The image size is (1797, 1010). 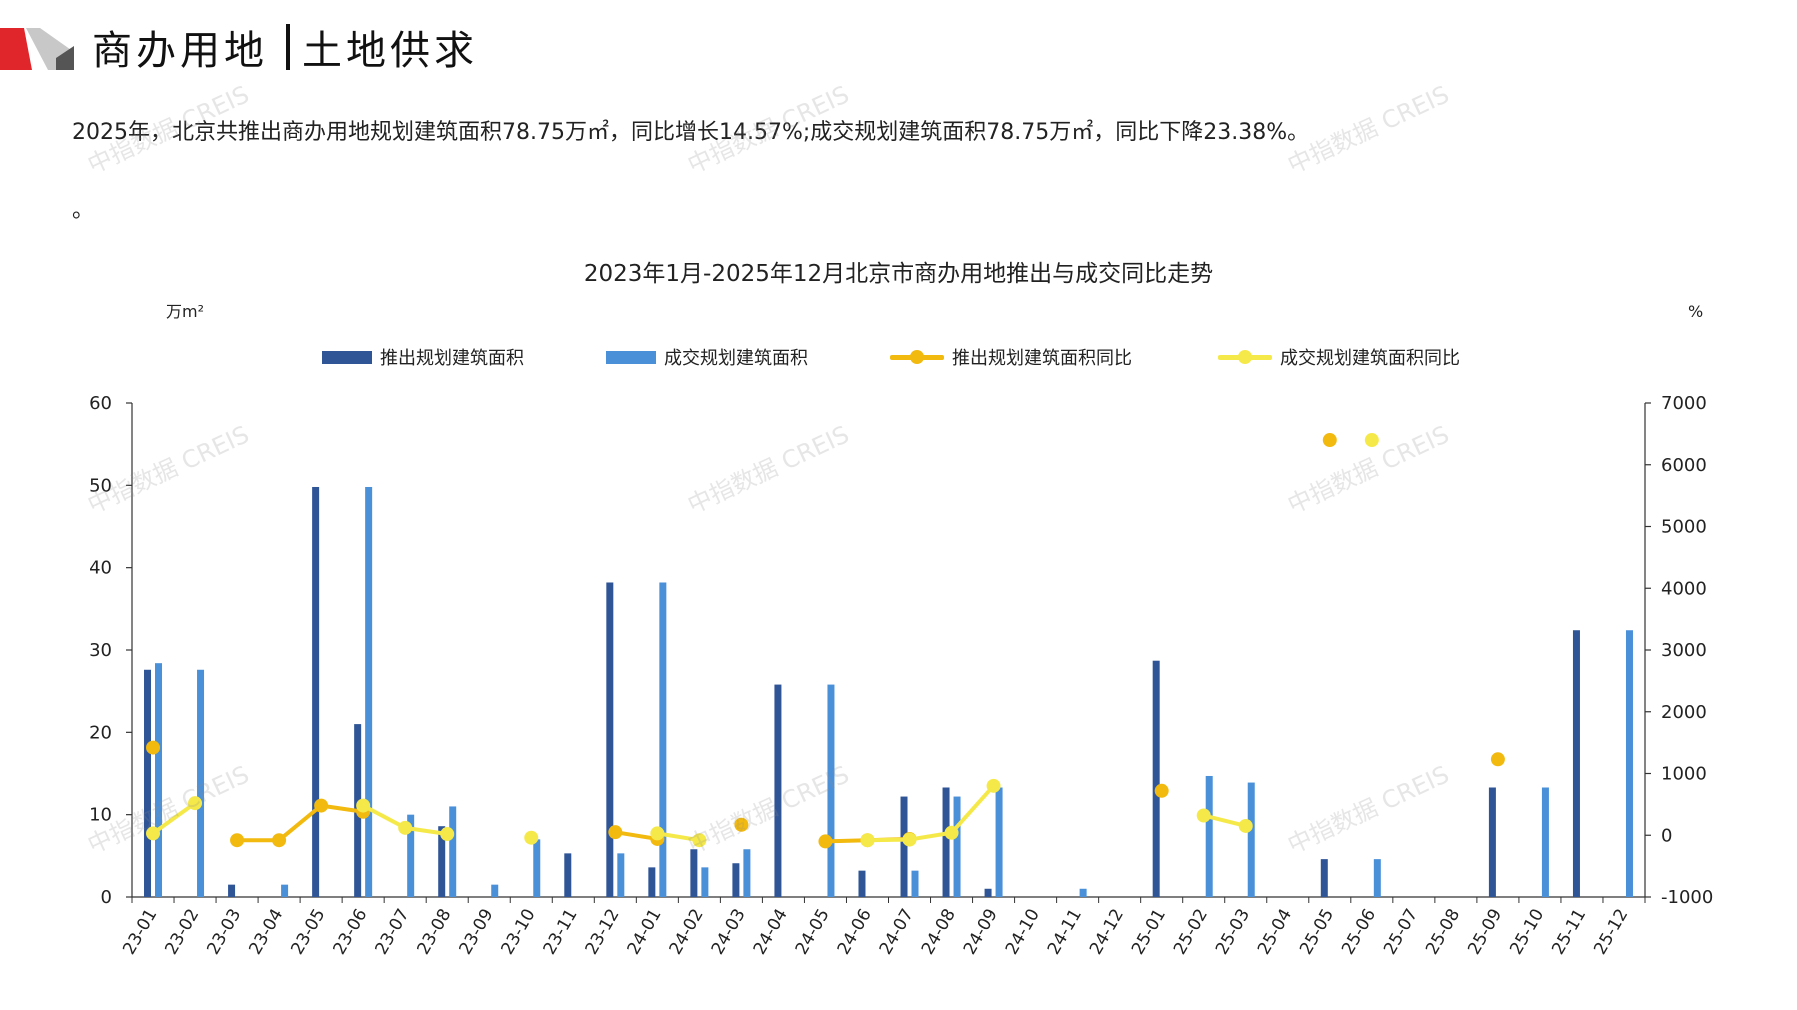 What do you see at coordinates (981, 932) in the screenshot?
I see `x-axis-tick-label: 24-09` at bounding box center [981, 932].